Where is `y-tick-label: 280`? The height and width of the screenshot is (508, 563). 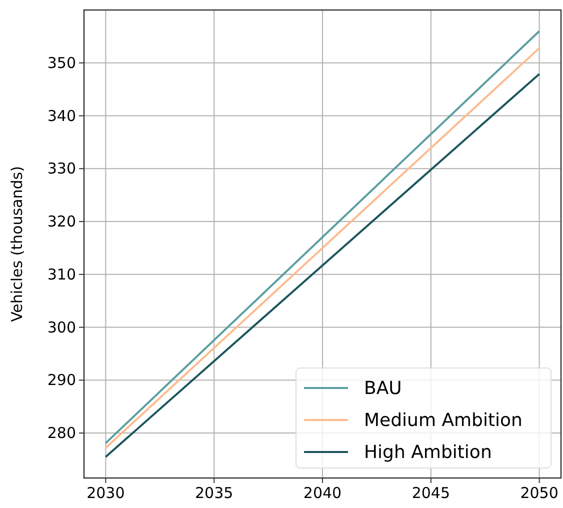
y-tick-label: 280 is located at coordinates (61, 433).